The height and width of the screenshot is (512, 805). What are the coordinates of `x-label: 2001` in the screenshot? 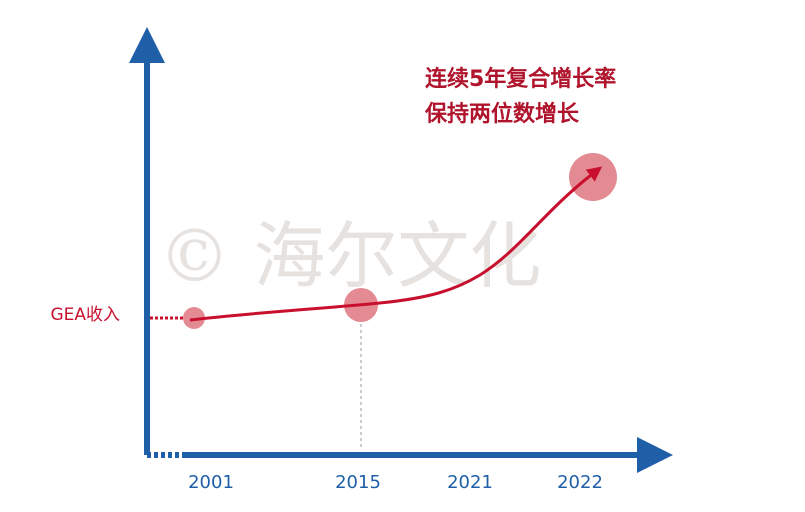 It's located at (211, 482).